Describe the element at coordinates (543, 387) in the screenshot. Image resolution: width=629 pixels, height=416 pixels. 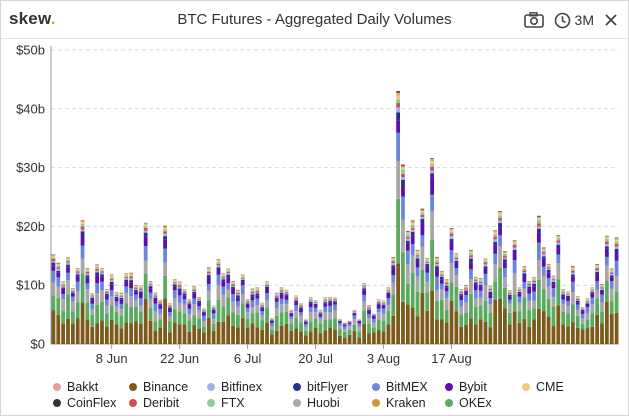
I see `legend-item-cme: CME` at that location.